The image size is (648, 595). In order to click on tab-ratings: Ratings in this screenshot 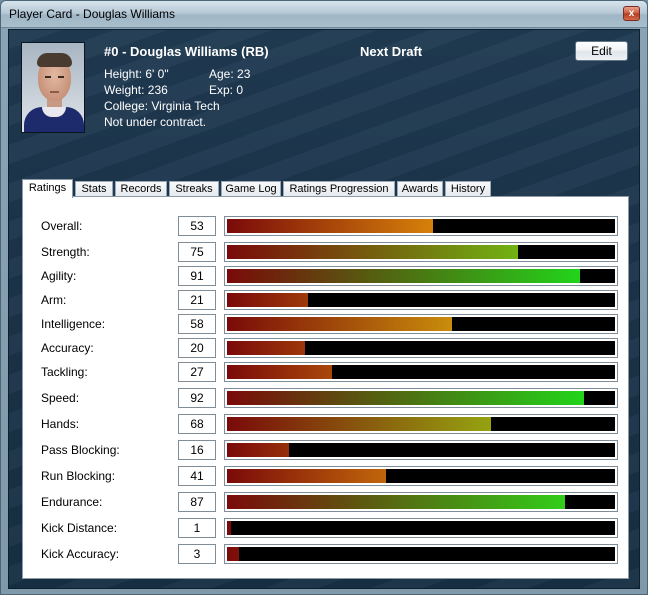, I will do `click(47, 188)`.